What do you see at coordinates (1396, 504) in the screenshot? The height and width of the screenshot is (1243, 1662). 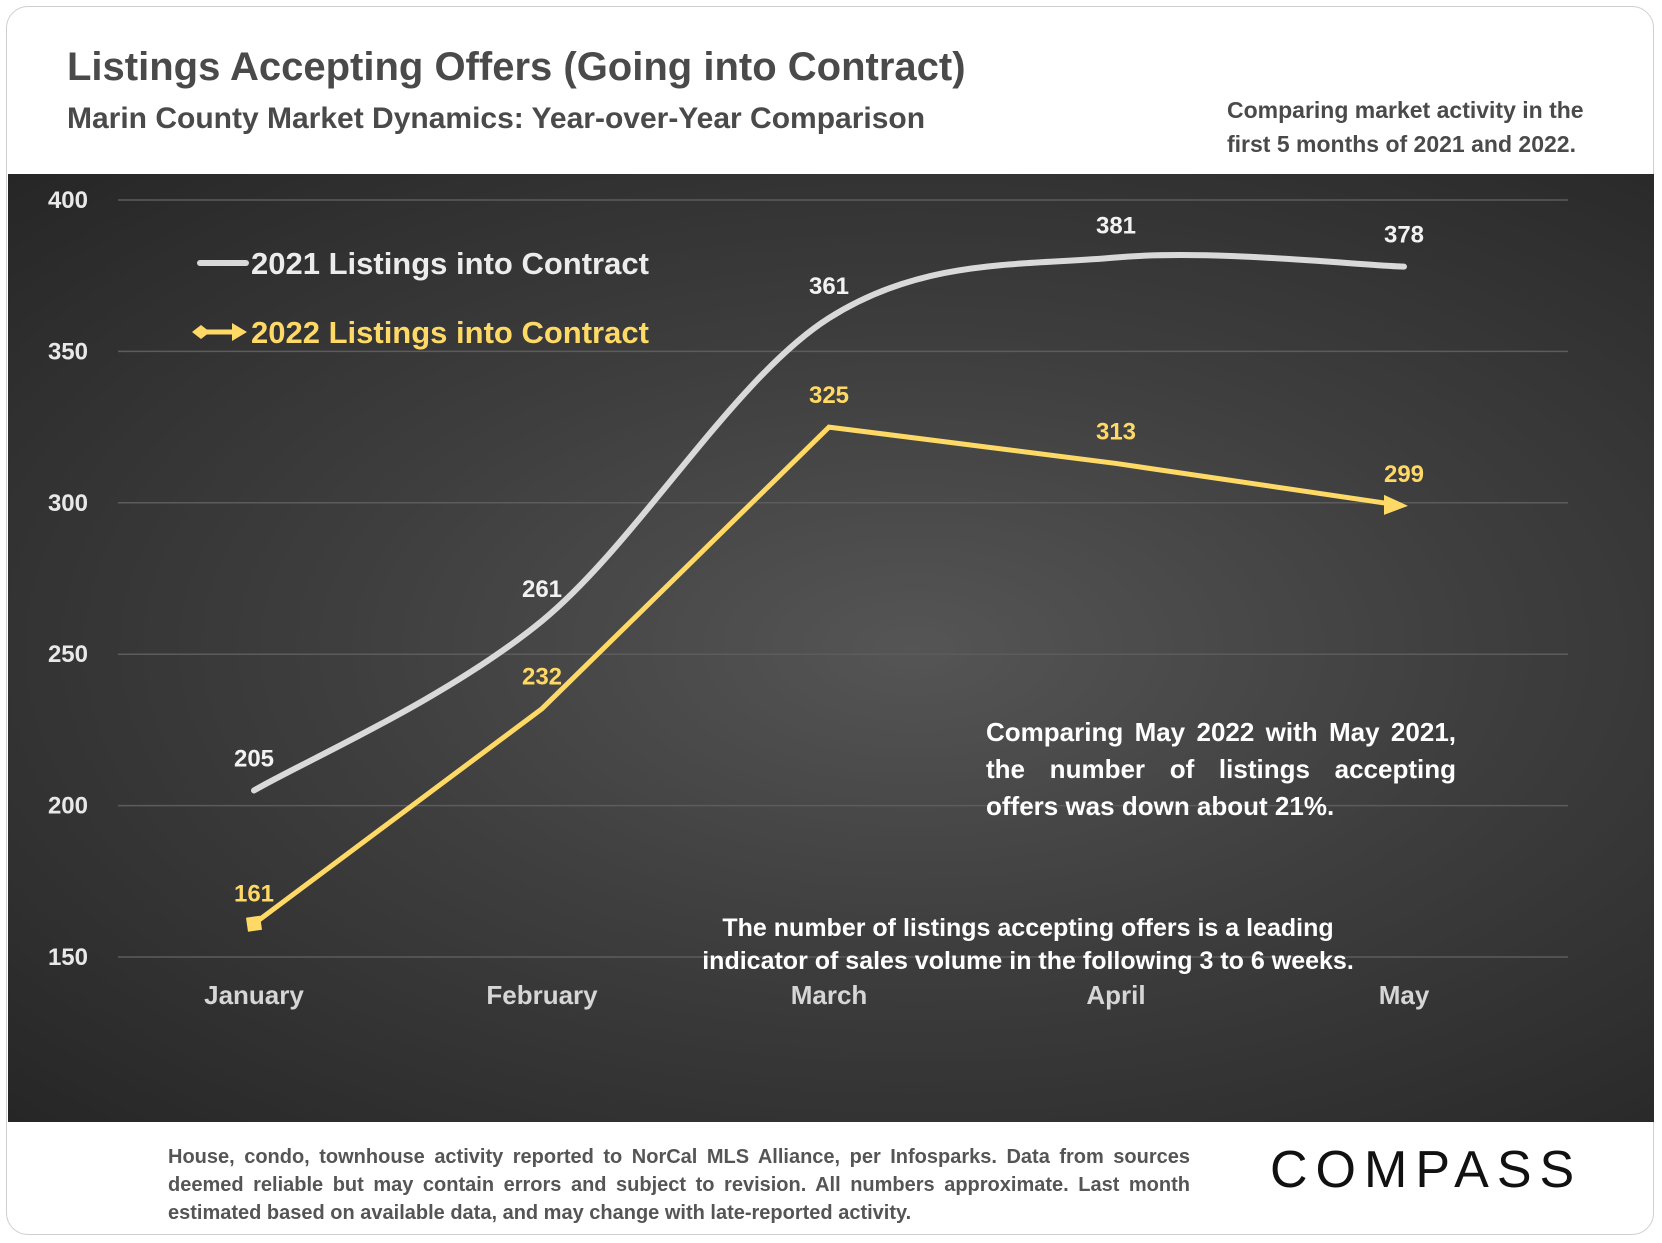 I see `series-end-arrow-2022` at bounding box center [1396, 504].